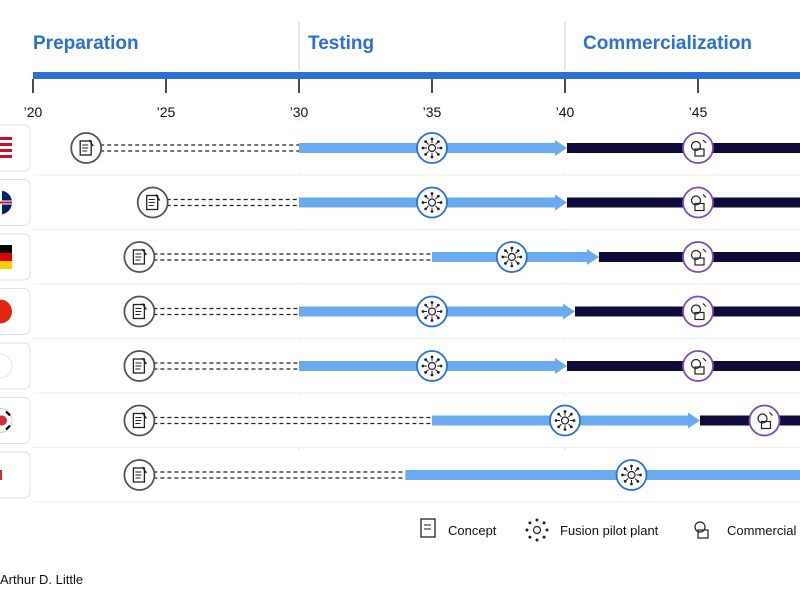  I want to click on tick-label: ’35, so click(432, 112).